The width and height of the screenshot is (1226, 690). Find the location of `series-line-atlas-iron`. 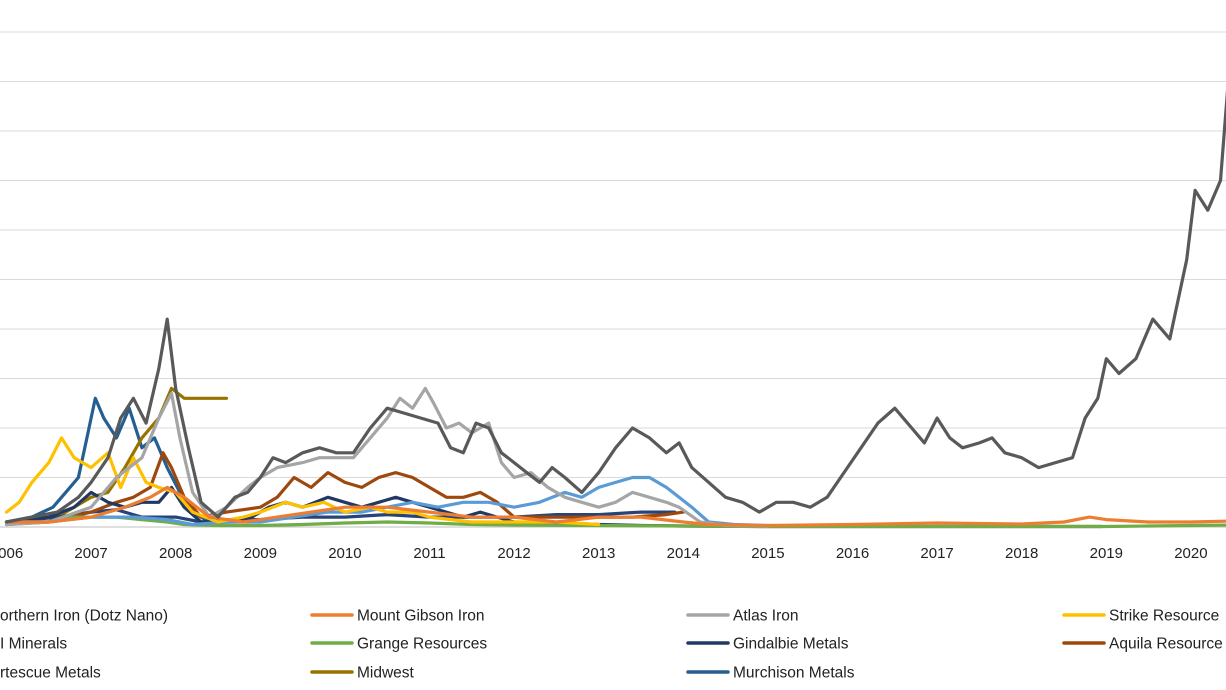

series-line-atlas-iron is located at coordinates (387, 457).